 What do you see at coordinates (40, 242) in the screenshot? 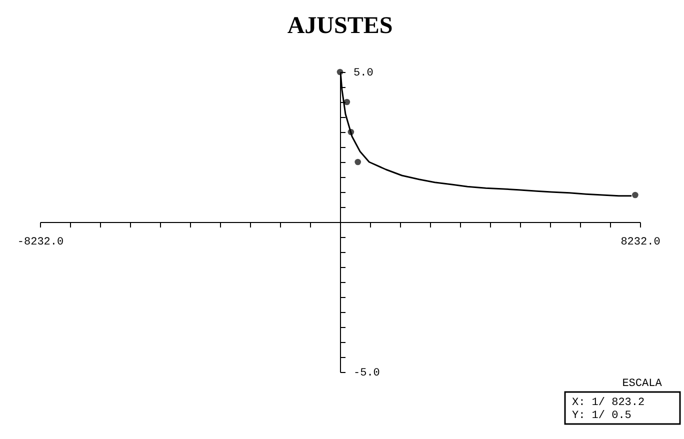
I see `x-tick-label: -8232.0` at bounding box center [40, 242].